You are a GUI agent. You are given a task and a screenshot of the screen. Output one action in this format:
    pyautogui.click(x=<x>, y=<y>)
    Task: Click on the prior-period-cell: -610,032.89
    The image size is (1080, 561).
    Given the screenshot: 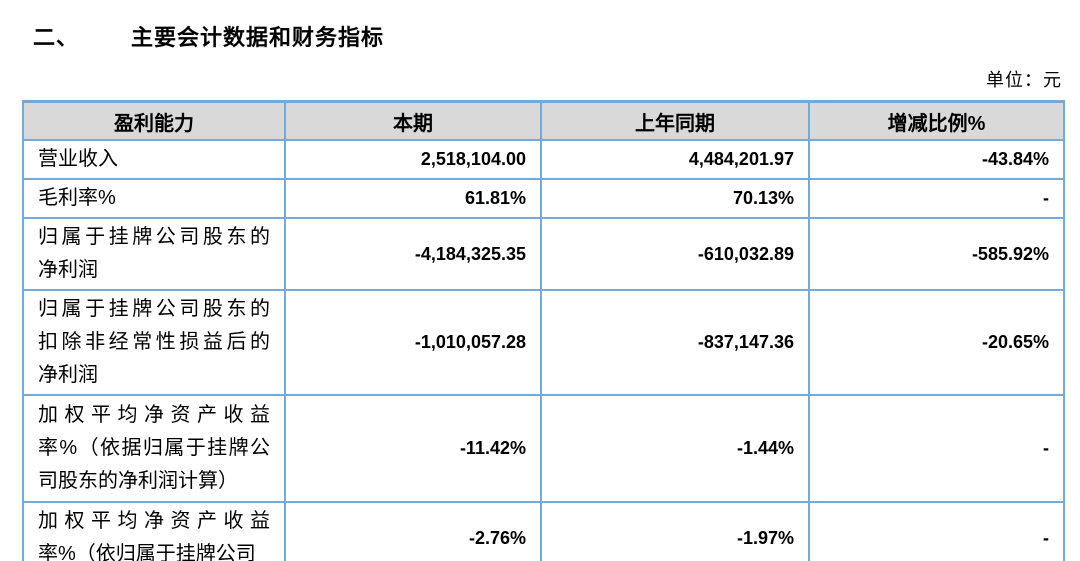 What is the action you would take?
    pyautogui.click(x=675, y=254)
    